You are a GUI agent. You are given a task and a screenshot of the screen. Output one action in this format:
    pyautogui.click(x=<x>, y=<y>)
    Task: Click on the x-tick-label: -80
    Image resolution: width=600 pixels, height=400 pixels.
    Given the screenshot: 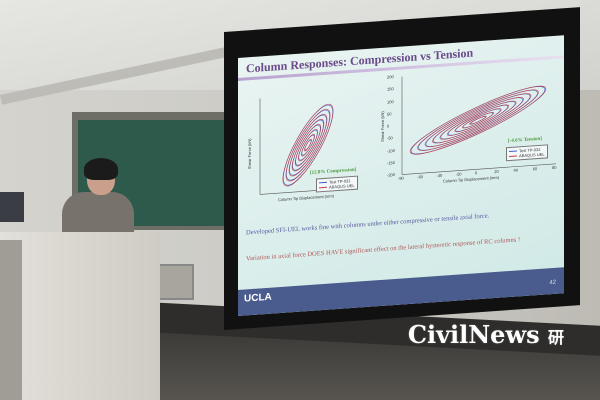 What is the action you would take?
    pyautogui.click(x=401, y=178)
    